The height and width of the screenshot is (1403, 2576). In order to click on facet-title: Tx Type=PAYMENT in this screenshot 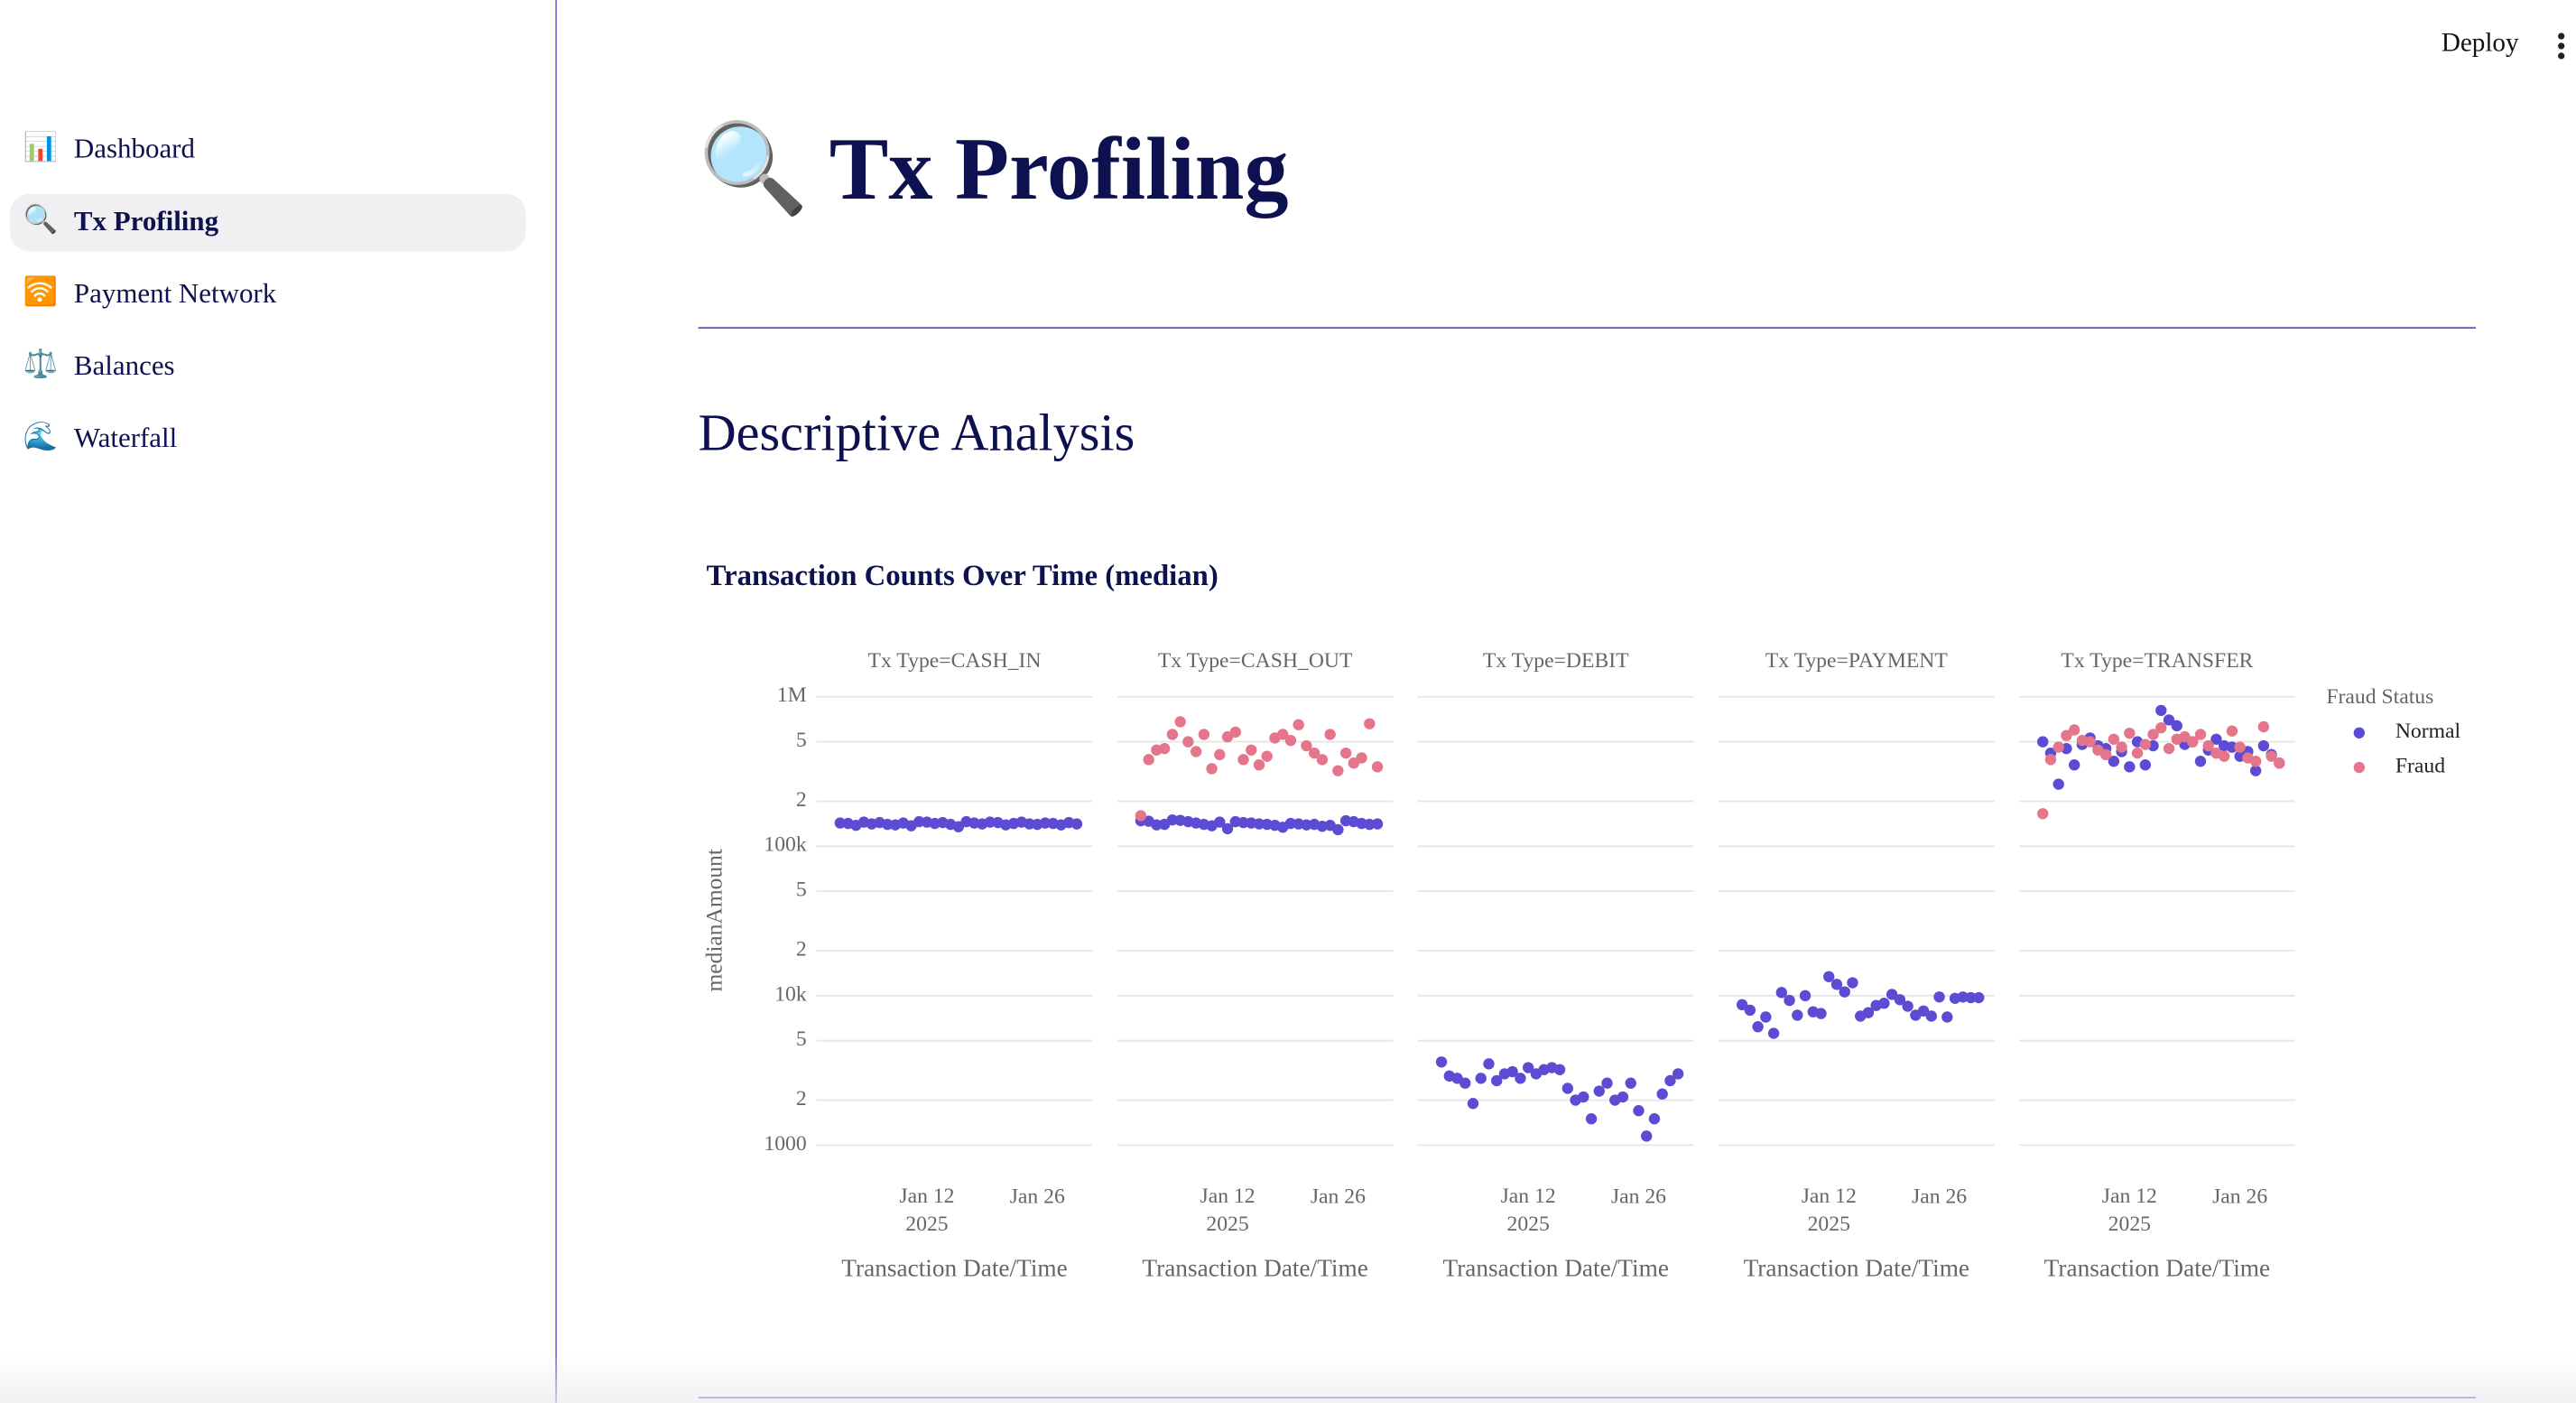, I will do `click(1857, 661)`.